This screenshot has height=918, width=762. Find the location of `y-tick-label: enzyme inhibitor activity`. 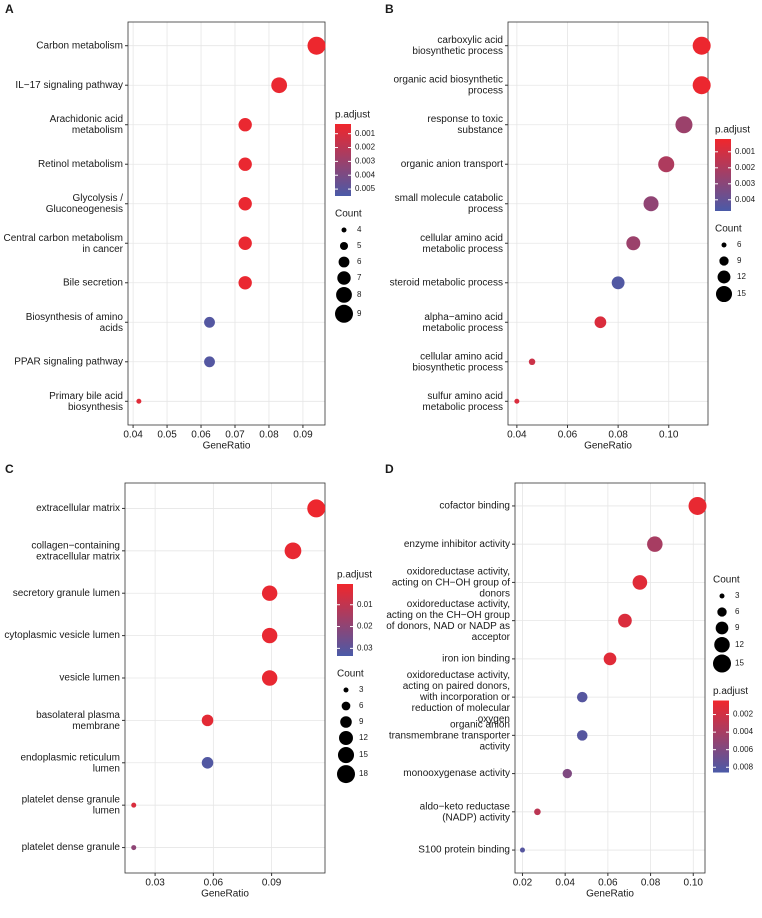

y-tick-label: enzyme inhibitor activity is located at coordinates (457, 544).